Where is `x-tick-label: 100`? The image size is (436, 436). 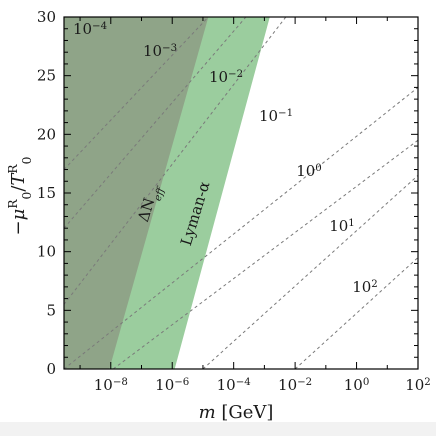
x-tick-label: 100 is located at coordinates (357, 385).